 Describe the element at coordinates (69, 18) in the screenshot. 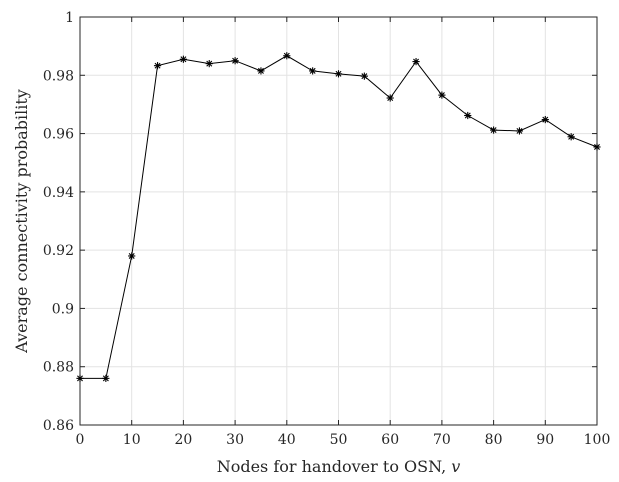

I see `y-tick-label: 1` at that location.